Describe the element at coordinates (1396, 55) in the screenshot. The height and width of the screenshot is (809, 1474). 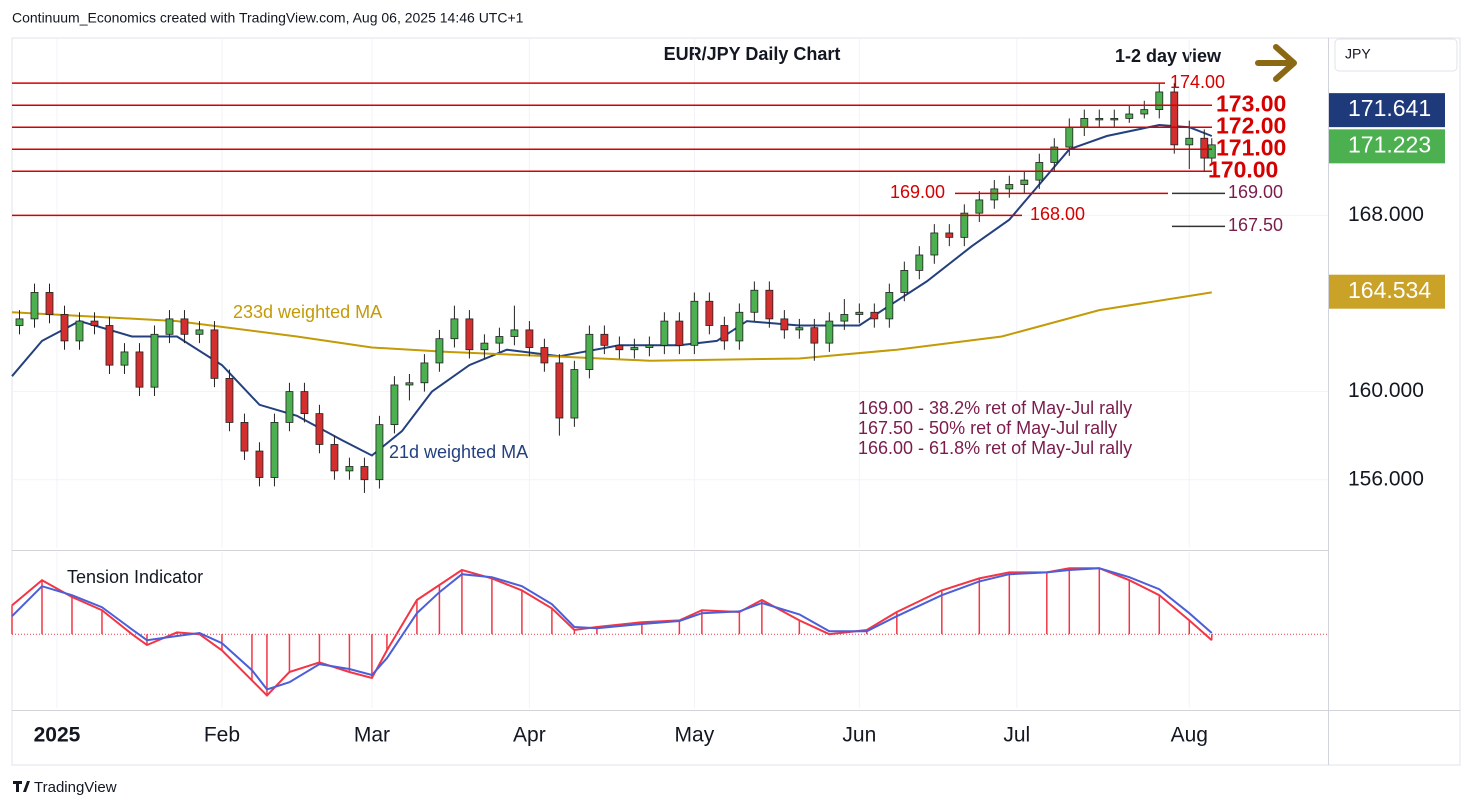
I see `currency-box` at that location.